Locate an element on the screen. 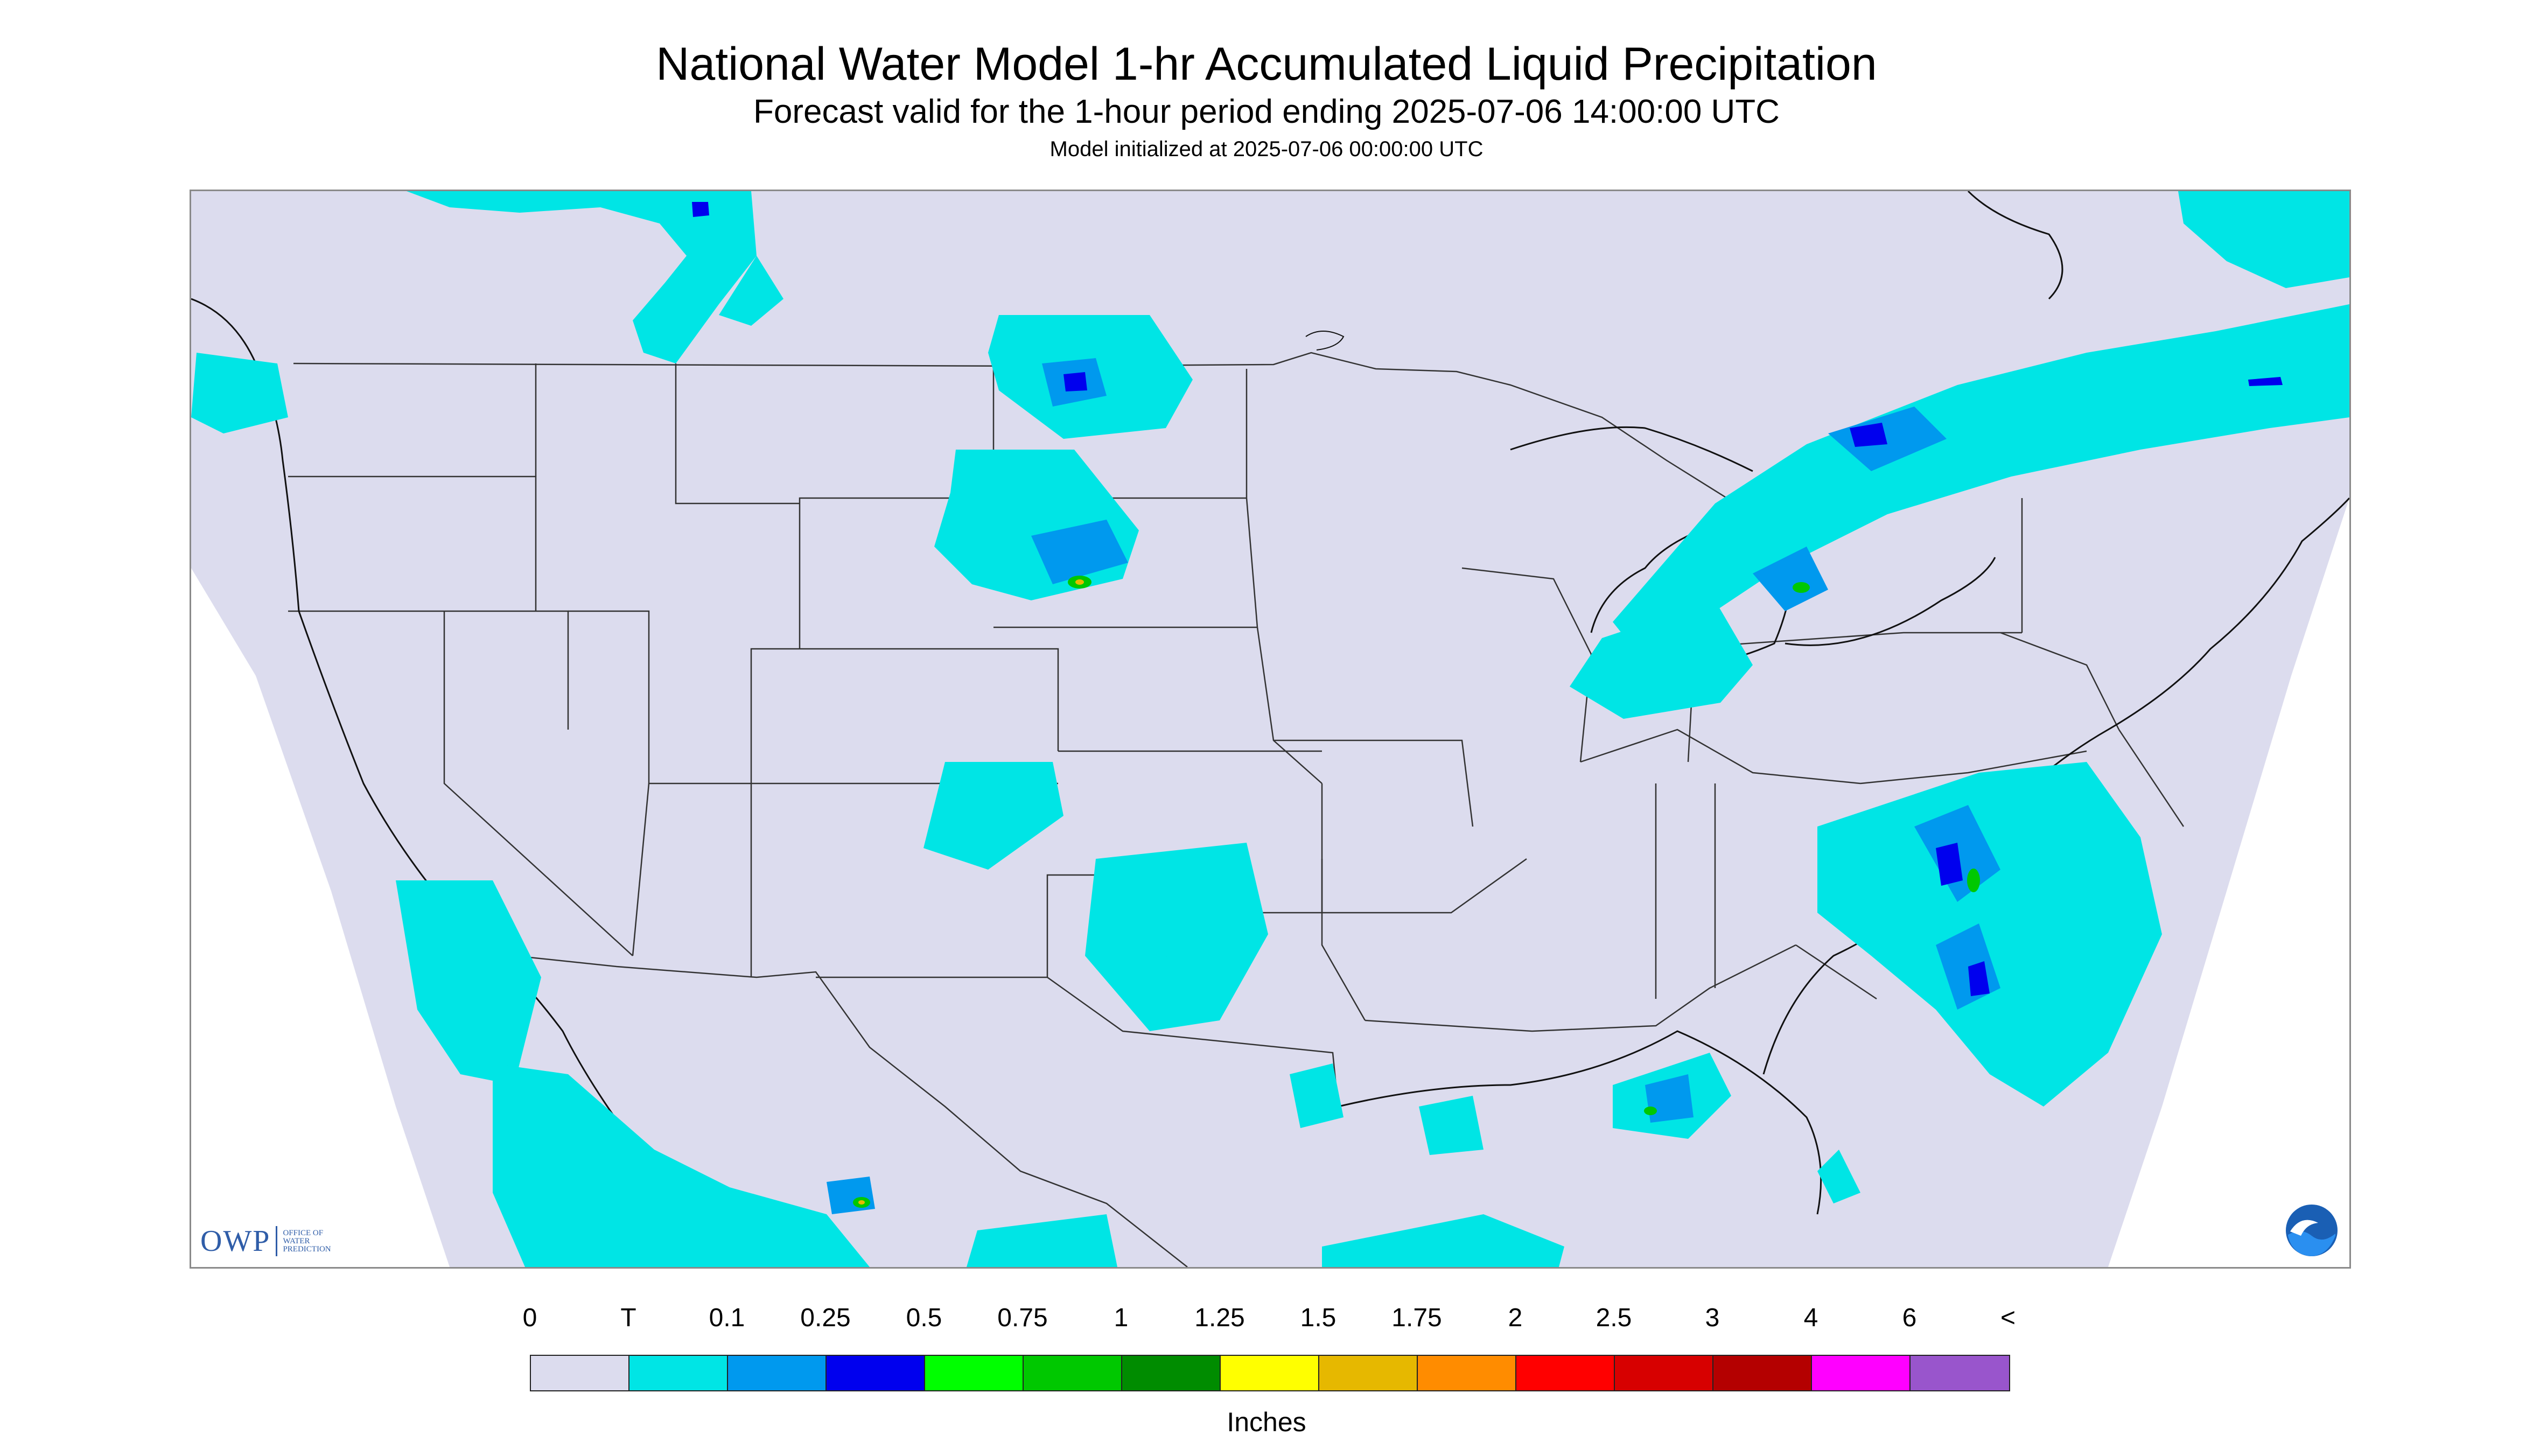  noaa-logo-icon is located at coordinates (2312, 1230).